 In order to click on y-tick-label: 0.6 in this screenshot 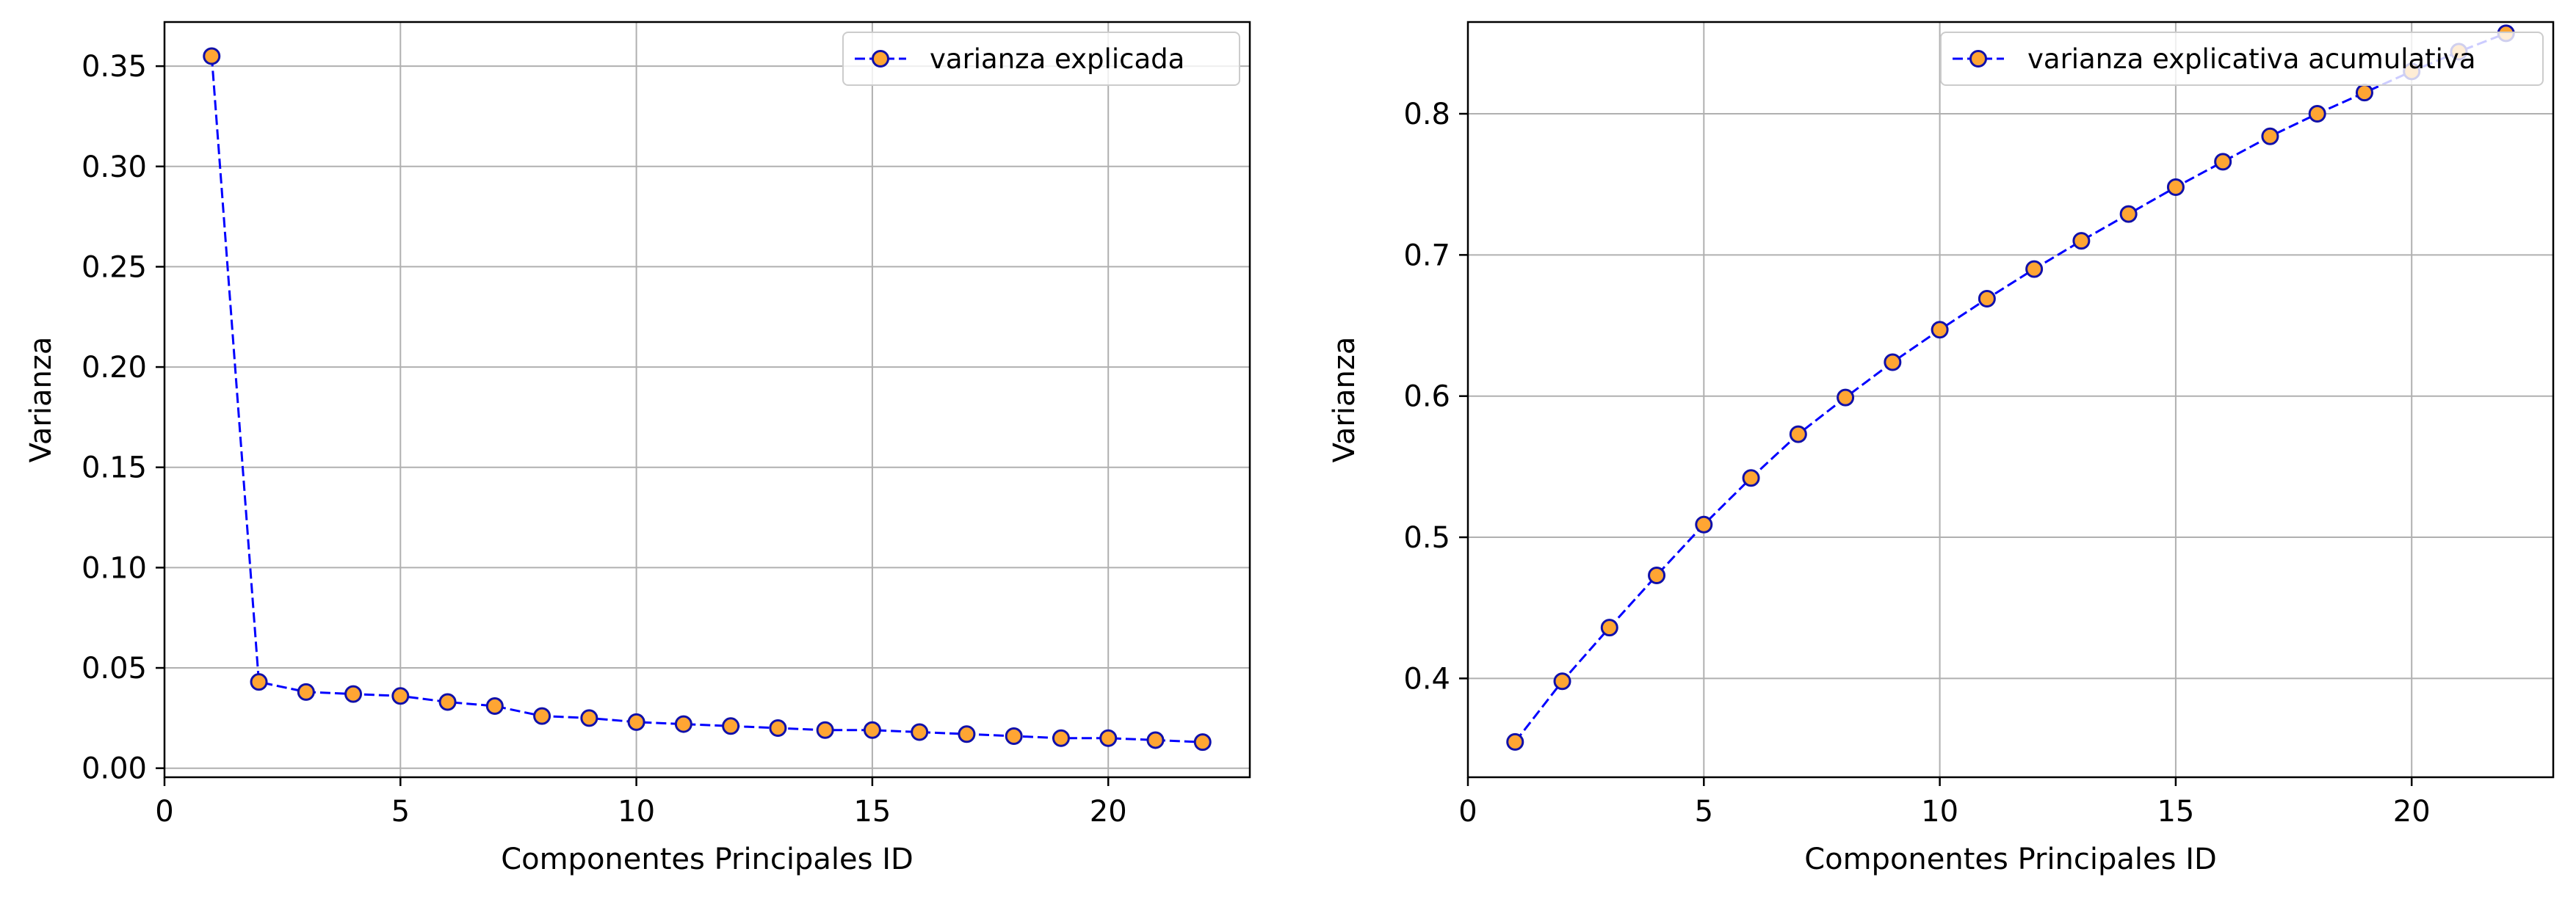, I will do `click(1426, 397)`.